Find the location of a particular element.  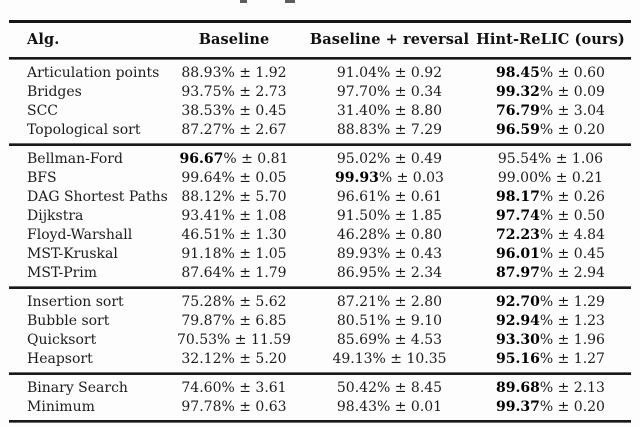

score-error: % ± 0.50 is located at coordinates (572, 216).